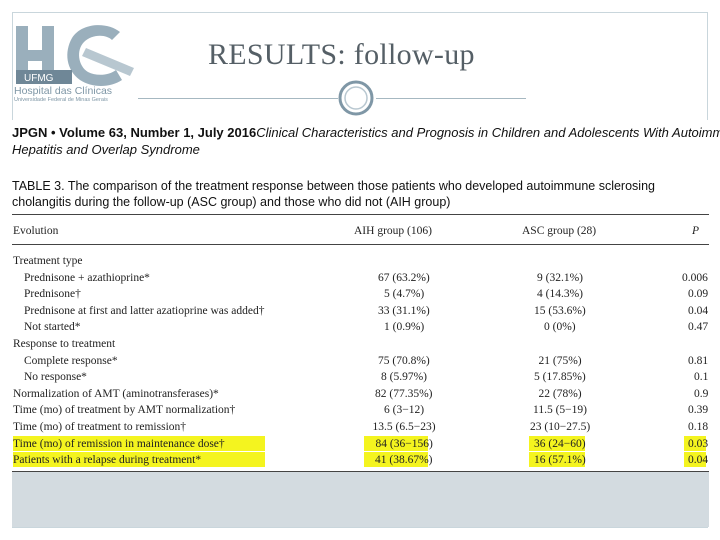 This screenshot has height=540, width=720. What do you see at coordinates (404, 410) in the screenshot?
I see `aih-value: 6 (3−12)` at bounding box center [404, 410].